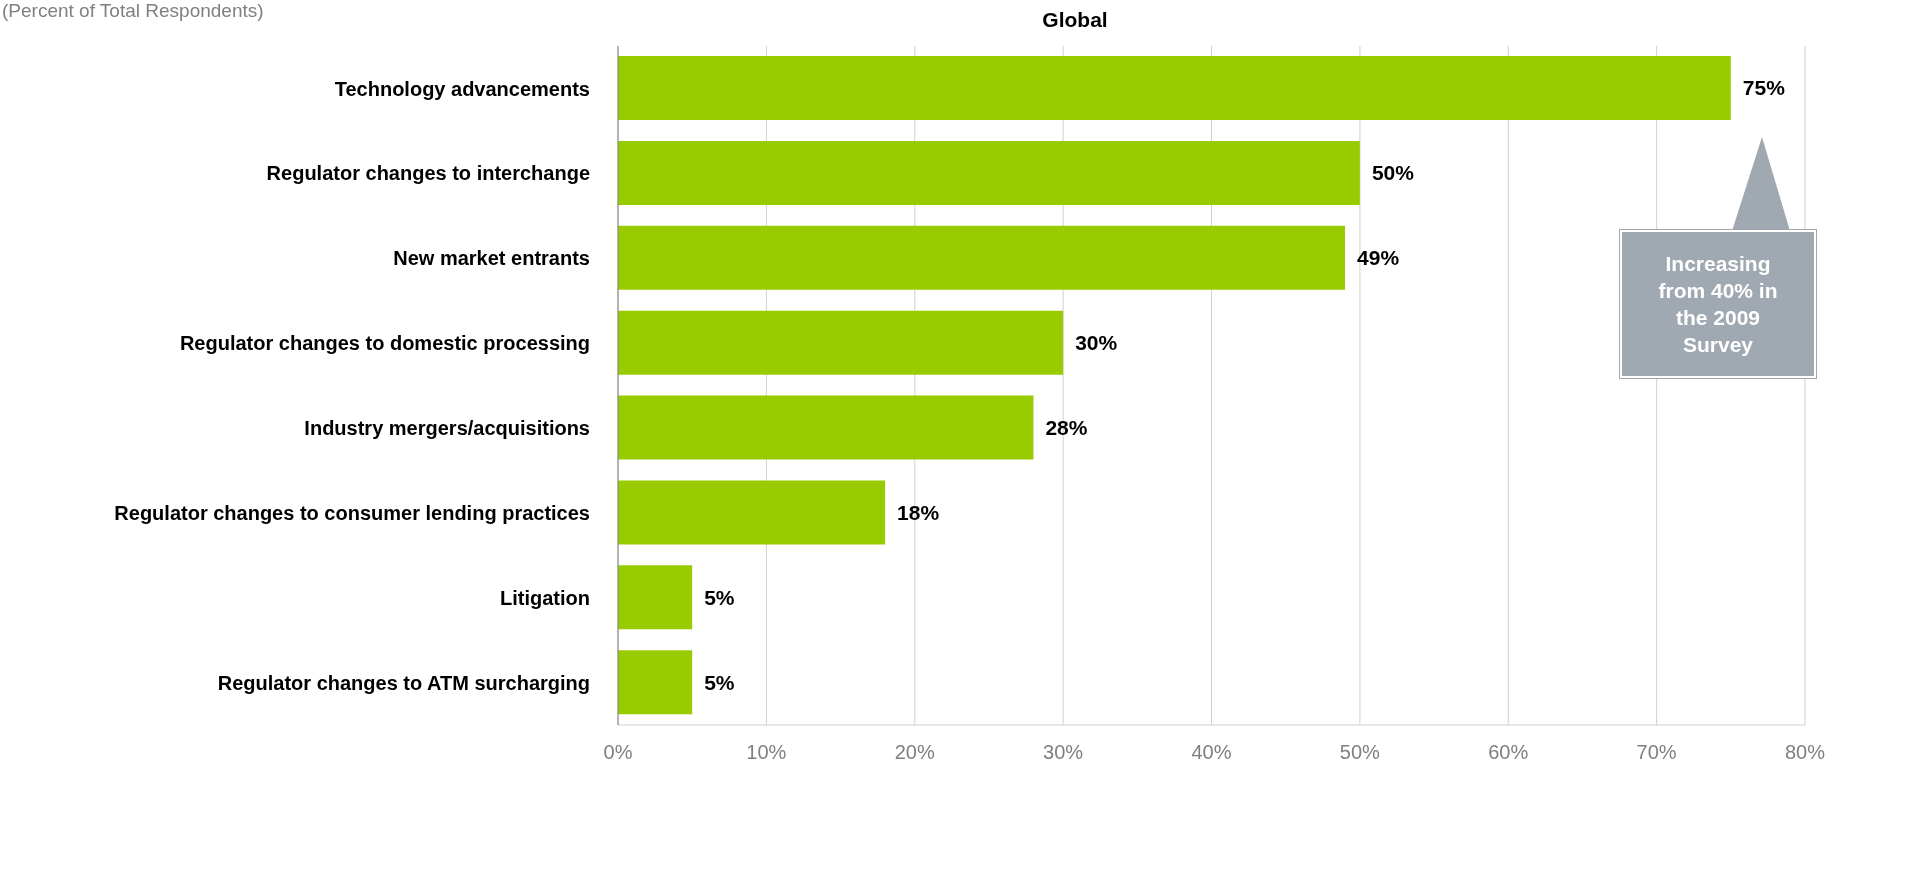  What do you see at coordinates (1508, 752) in the screenshot?
I see `x-tick-label: 60%` at bounding box center [1508, 752].